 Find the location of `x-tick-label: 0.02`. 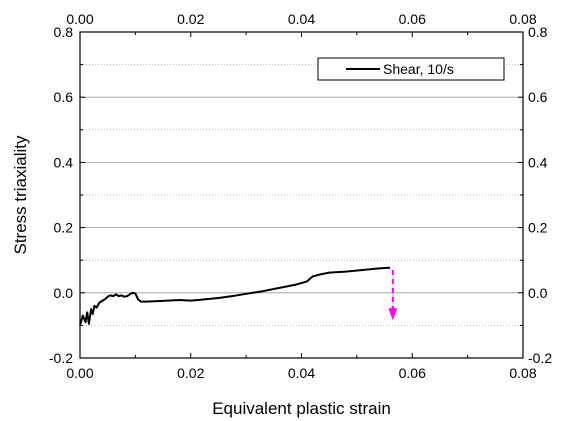

x-tick-label: 0.02 is located at coordinates (190, 373).